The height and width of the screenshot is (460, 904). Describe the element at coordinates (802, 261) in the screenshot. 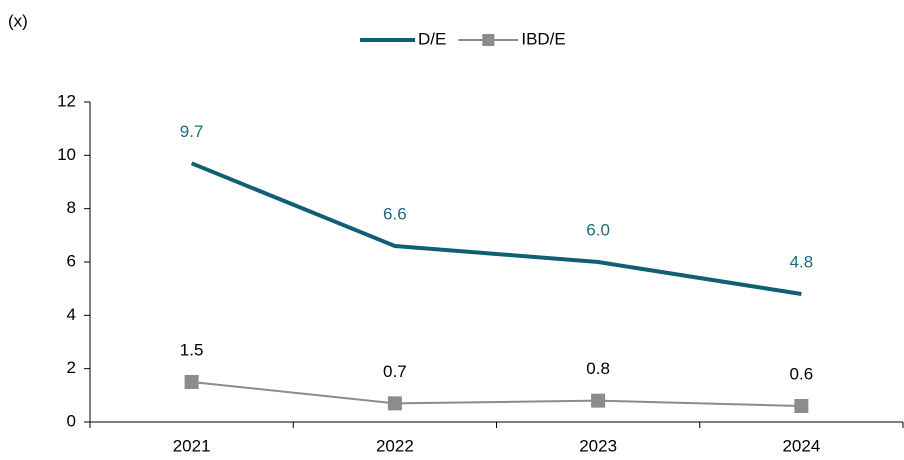

I see `data-label: 4.8` at that location.